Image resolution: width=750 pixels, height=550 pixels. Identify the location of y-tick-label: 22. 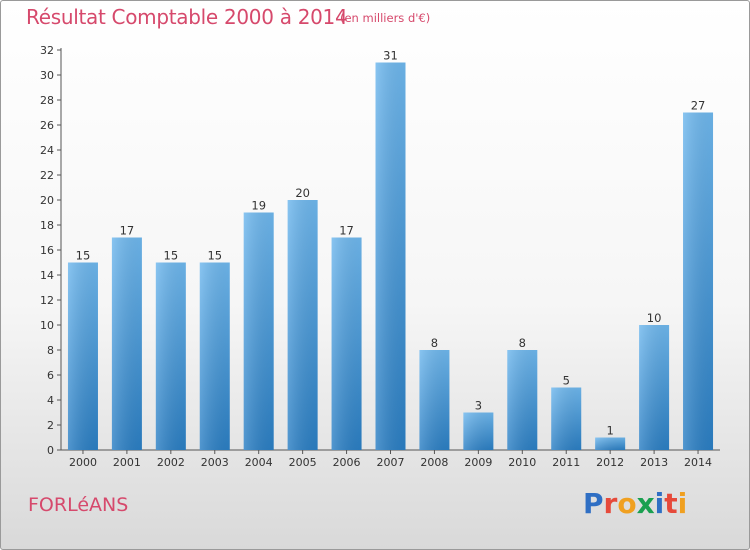
(47, 175).